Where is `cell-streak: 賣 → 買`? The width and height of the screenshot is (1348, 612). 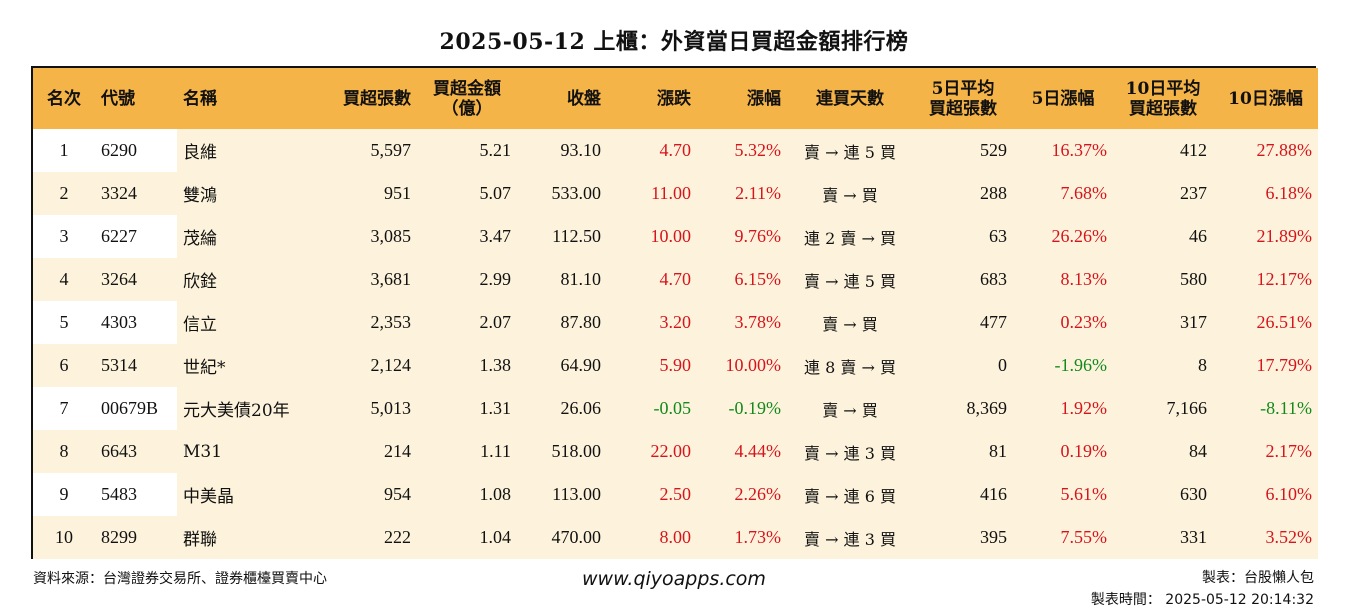 cell-streak: 賣 → 買 is located at coordinates (850, 322).